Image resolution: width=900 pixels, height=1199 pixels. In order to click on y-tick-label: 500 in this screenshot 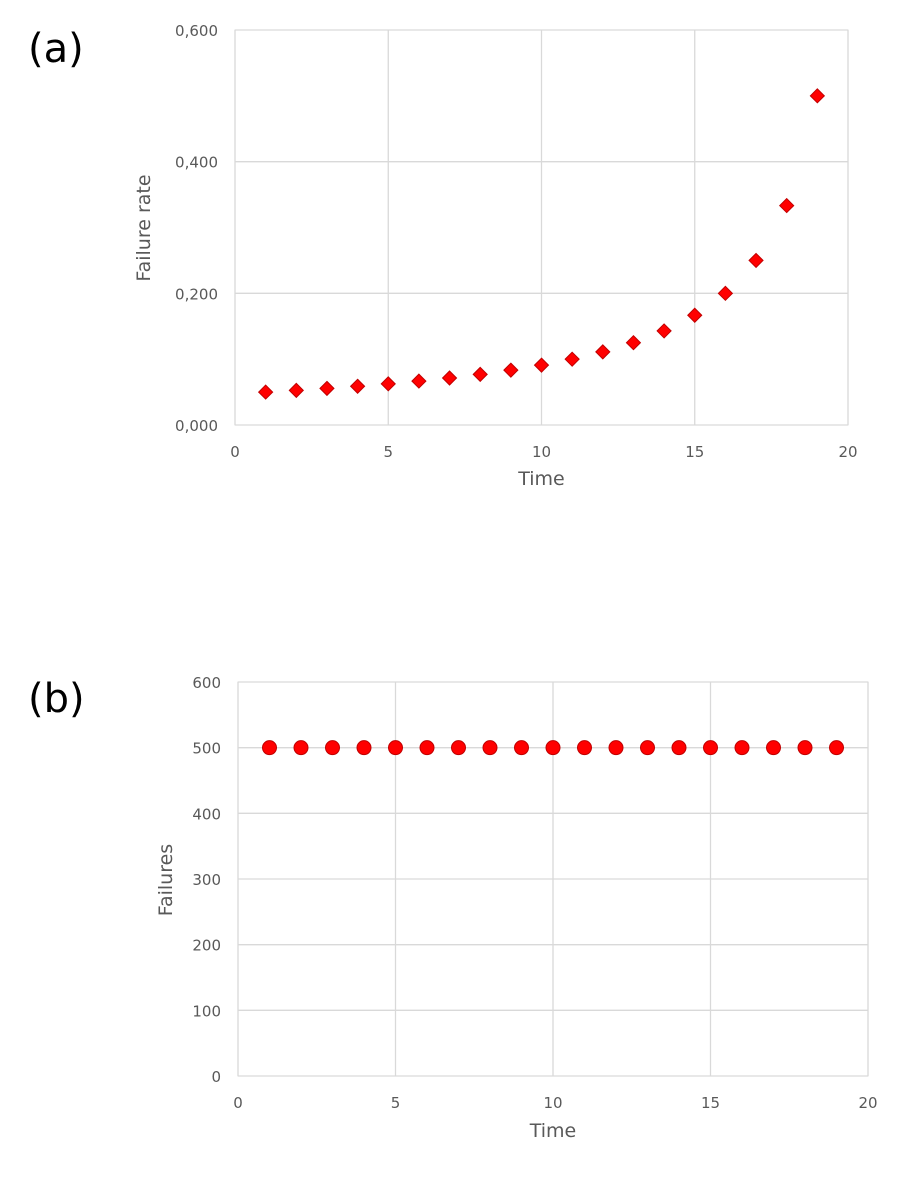, I will do `click(206, 749)`.